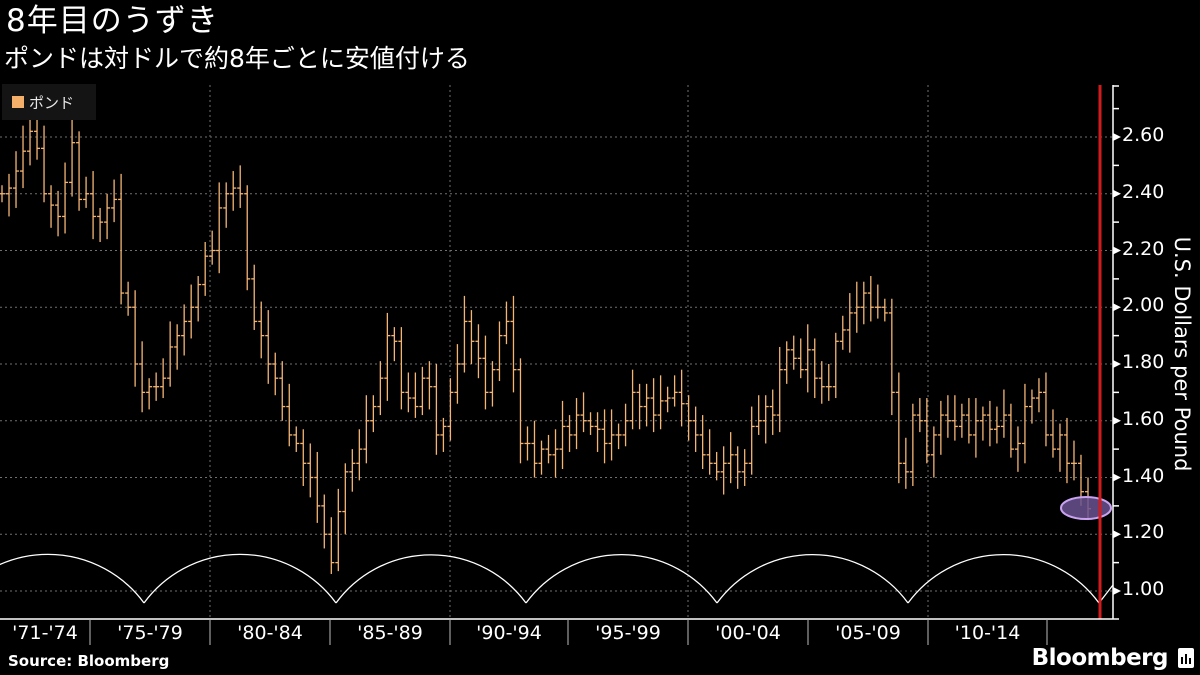  What do you see at coordinates (18, 102) in the screenshot?
I see `legend-swatch` at bounding box center [18, 102].